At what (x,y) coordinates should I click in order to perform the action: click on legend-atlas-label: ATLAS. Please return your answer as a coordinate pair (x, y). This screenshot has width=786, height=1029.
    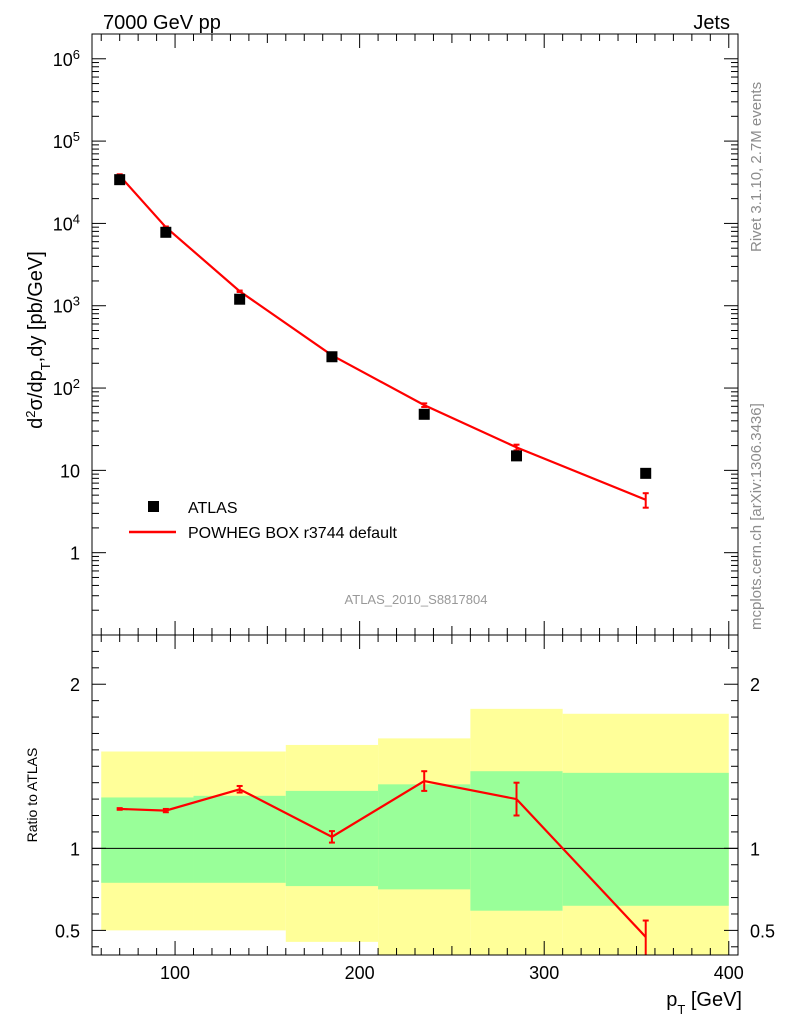
    Looking at the image, I should click on (213, 508).